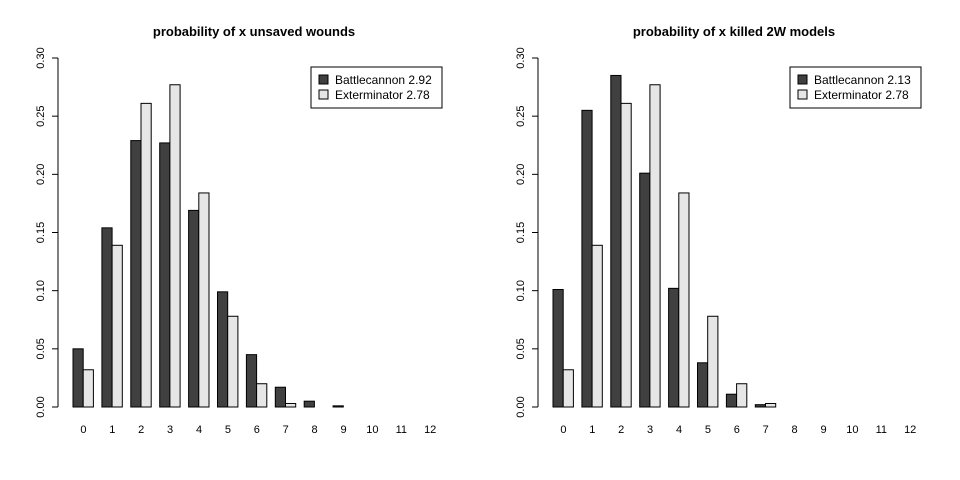 The width and height of the screenshot is (960, 480). Describe the element at coordinates (254, 31) in the screenshot. I see `chart-title: probability of x unsaved wounds` at that location.